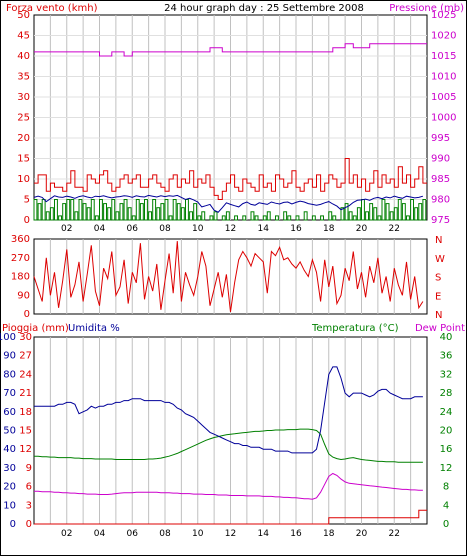 The image size is (467, 556). What do you see at coordinates (66, 229) in the screenshot?
I see `wind-x-tick-label: 02` at bounding box center [66, 229].